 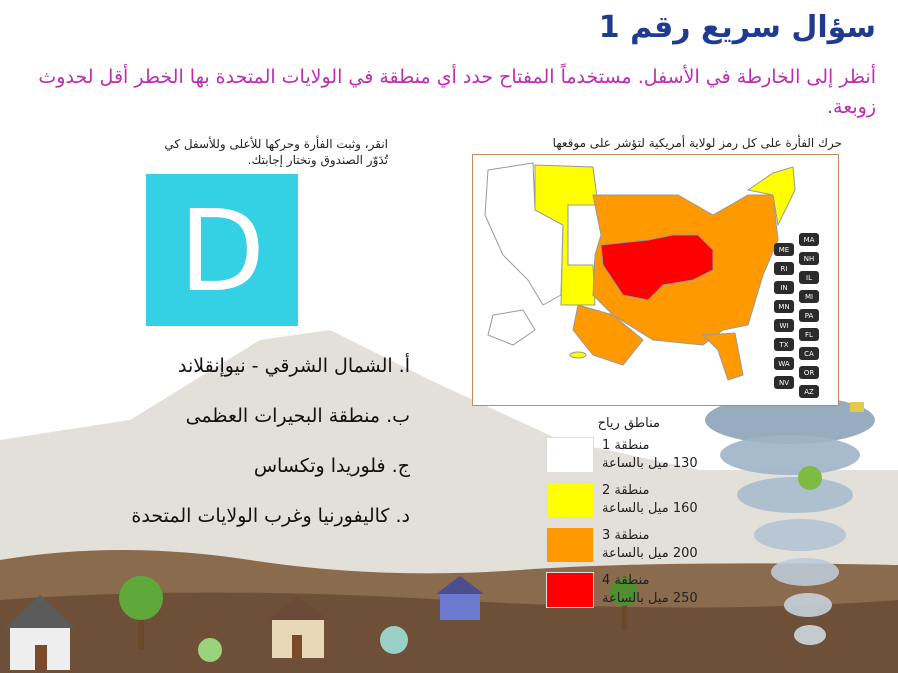 What do you see at coordinates (626, 490) in the screenshot?
I see `legend-zone-label: منطقة 2` at bounding box center [626, 490].